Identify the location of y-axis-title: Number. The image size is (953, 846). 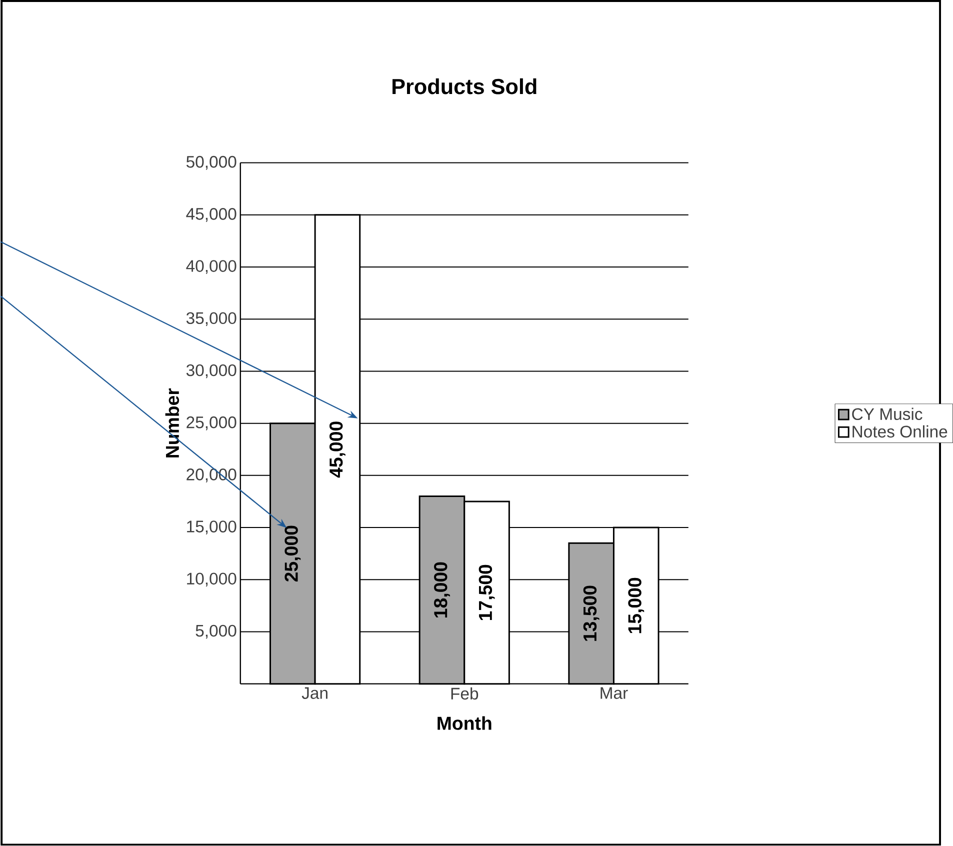
(172, 423).